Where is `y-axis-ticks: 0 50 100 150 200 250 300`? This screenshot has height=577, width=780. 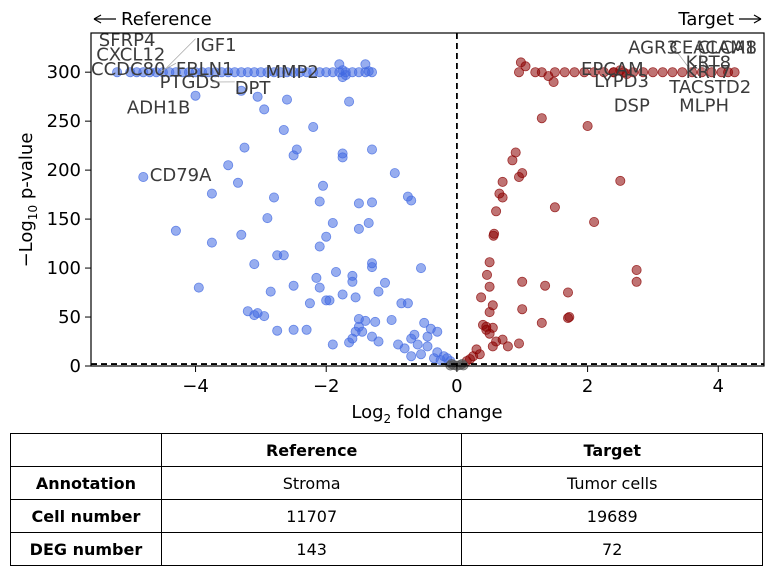
y-axis-ticks: 0 50 100 150 200 250 300 is located at coordinates (69, 219).